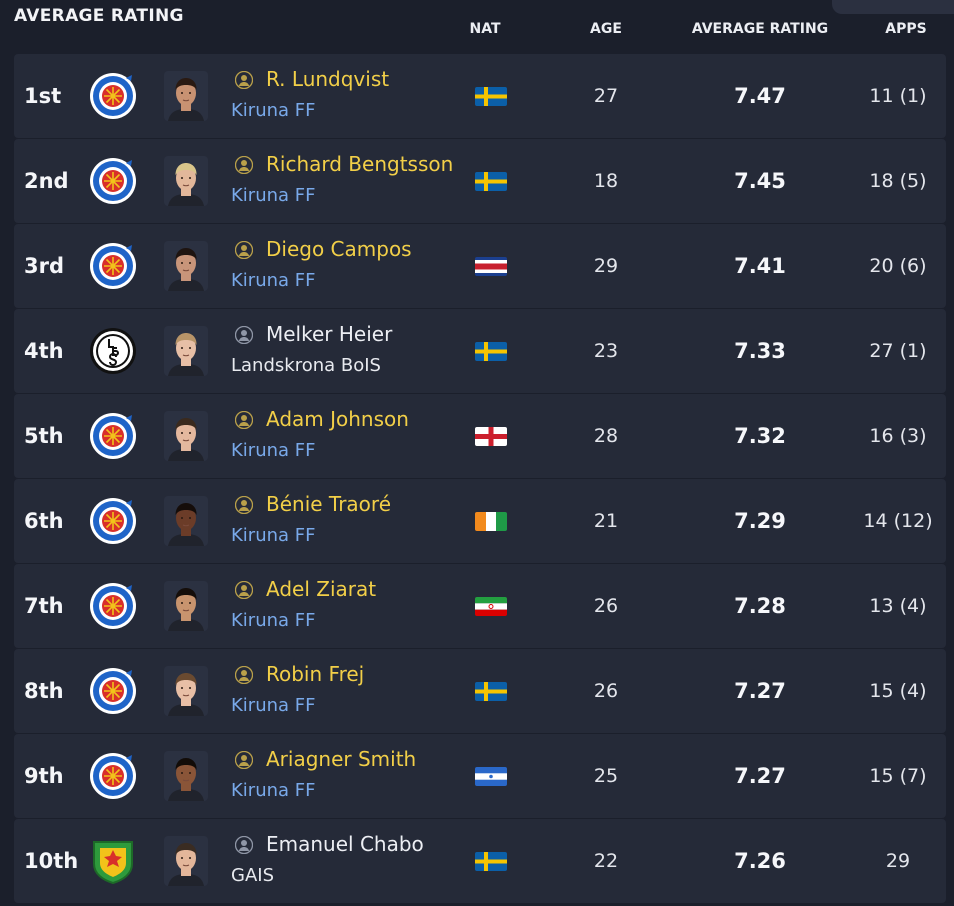 Image resolution: width=954 pixels, height=906 pixels. What do you see at coordinates (760, 266) in the screenshot?
I see `average-rating-value: 7.41` at bounding box center [760, 266].